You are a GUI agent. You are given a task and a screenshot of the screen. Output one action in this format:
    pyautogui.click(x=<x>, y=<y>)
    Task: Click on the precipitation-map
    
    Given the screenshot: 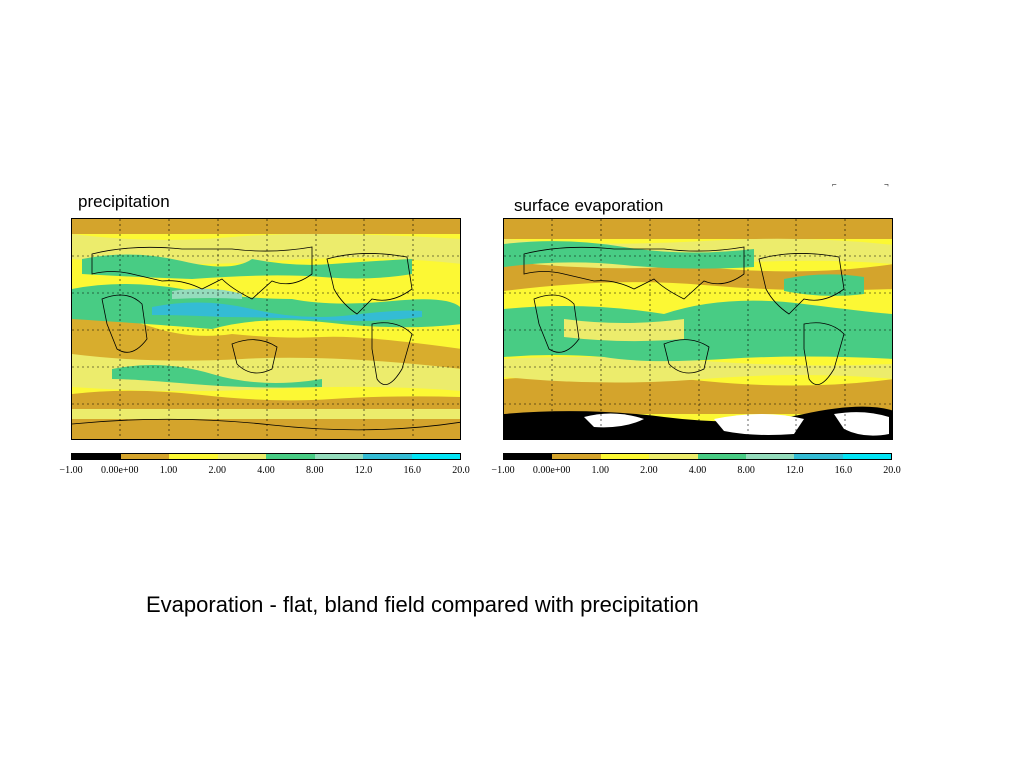 What is the action you would take?
    pyautogui.click(x=266, y=329)
    